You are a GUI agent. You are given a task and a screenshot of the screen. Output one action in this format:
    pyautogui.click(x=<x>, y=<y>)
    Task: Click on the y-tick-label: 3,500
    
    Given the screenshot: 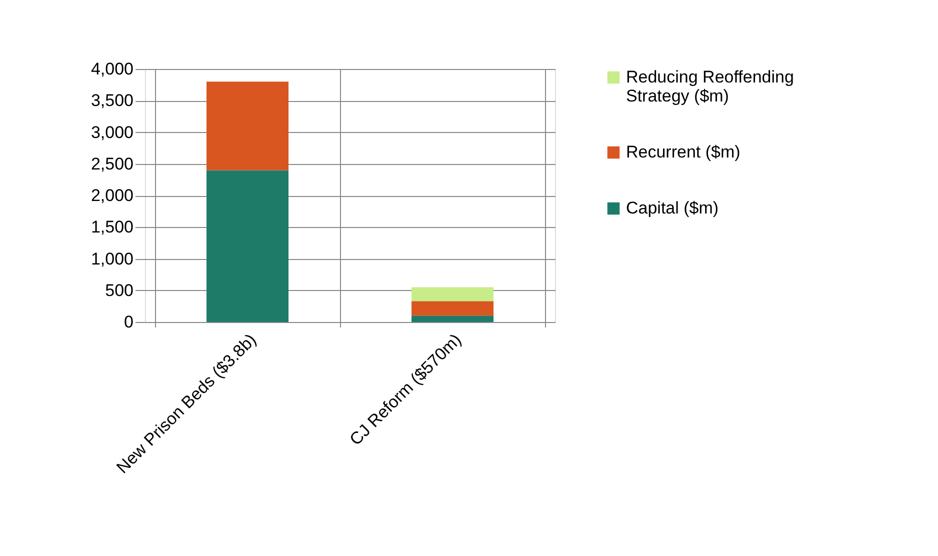 What is the action you would take?
    pyautogui.click(x=112, y=100)
    